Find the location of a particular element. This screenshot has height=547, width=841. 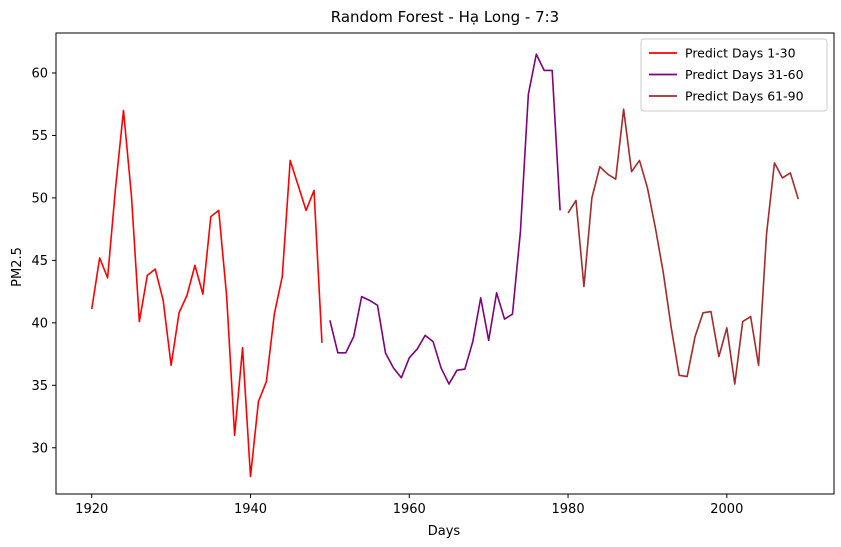

legend-box is located at coordinates (734, 75).